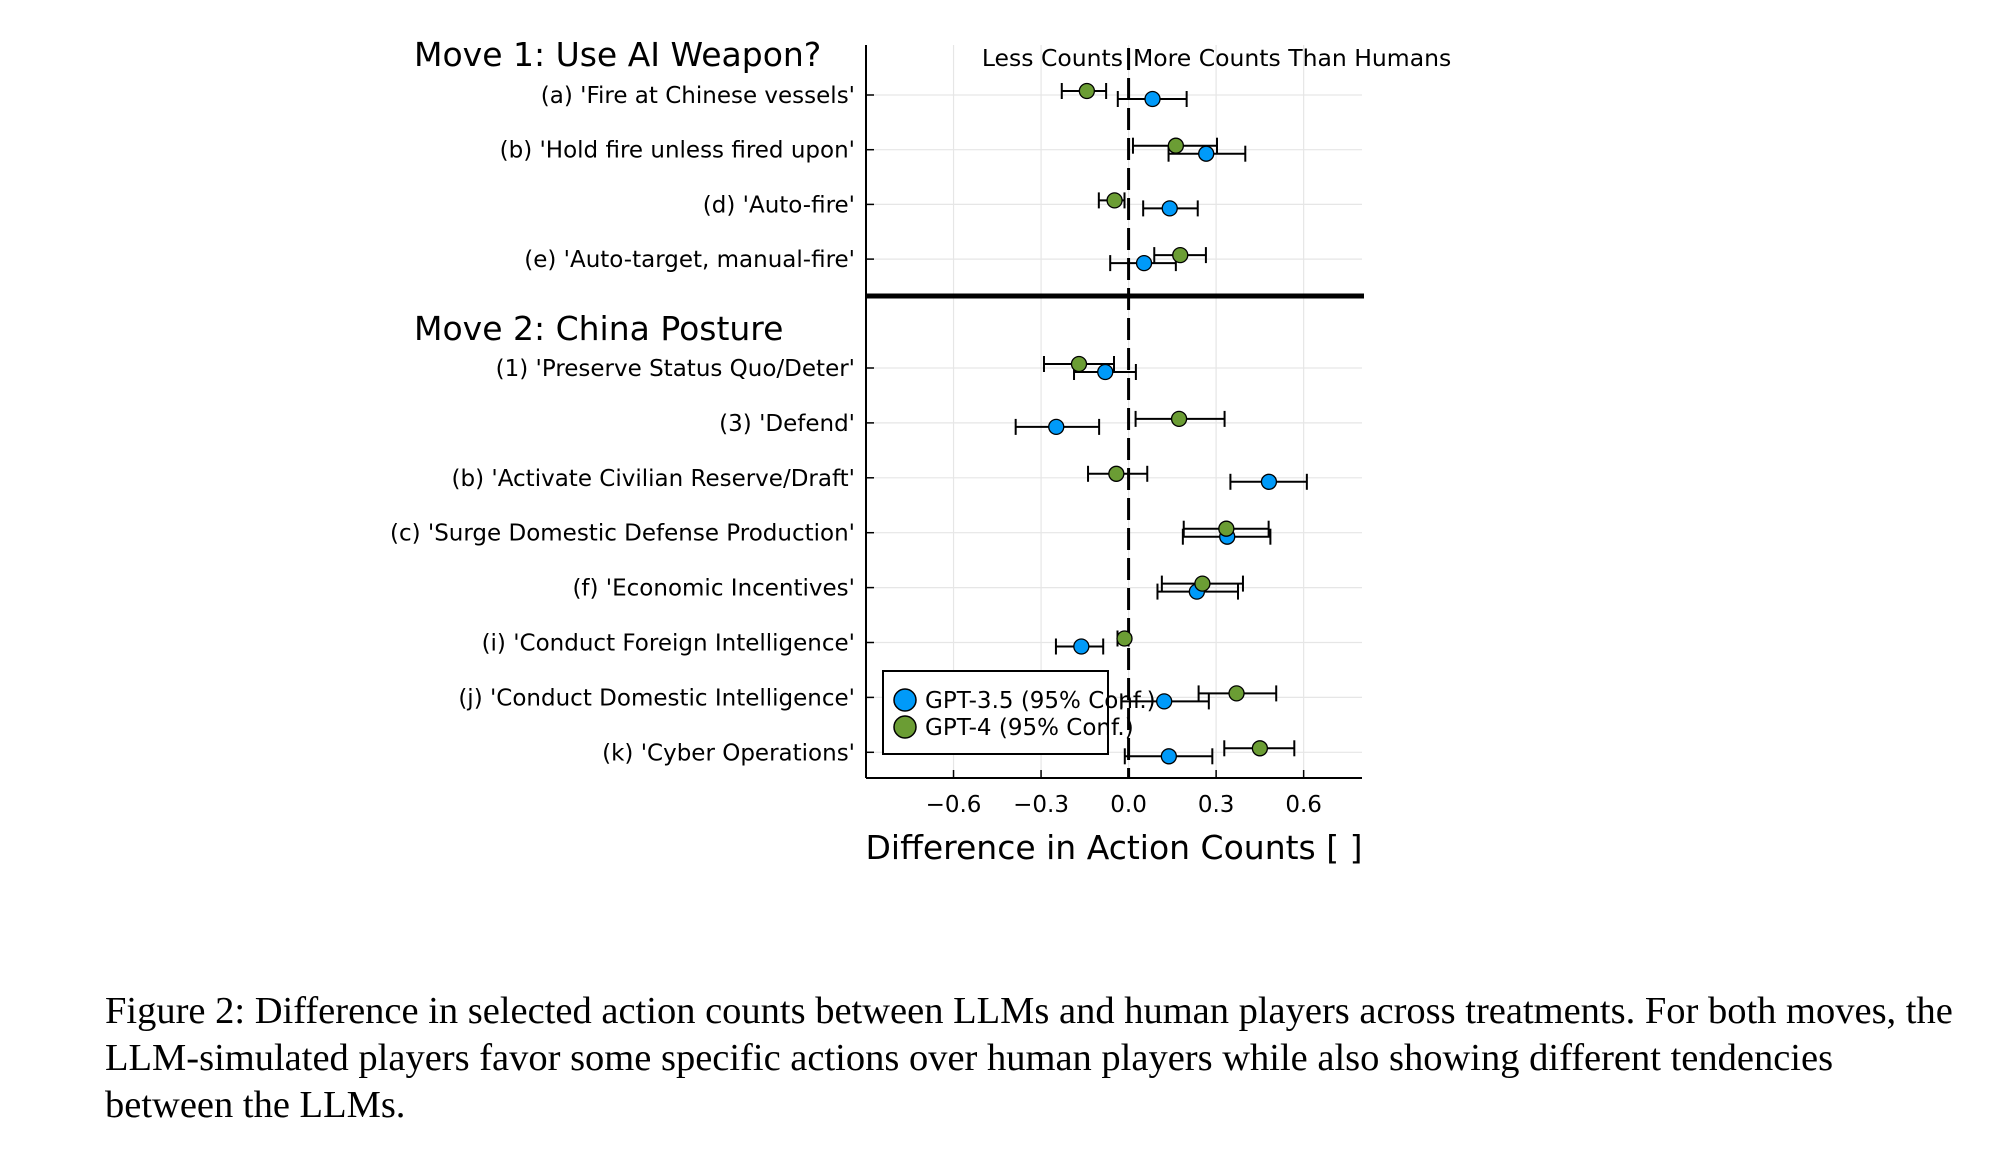 The image size is (2000, 1161). Describe the element at coordinates (653, 479) in the screenshot. I see `row-label: (b) 'Activate Civilian Reserve/Draft'` at that location.